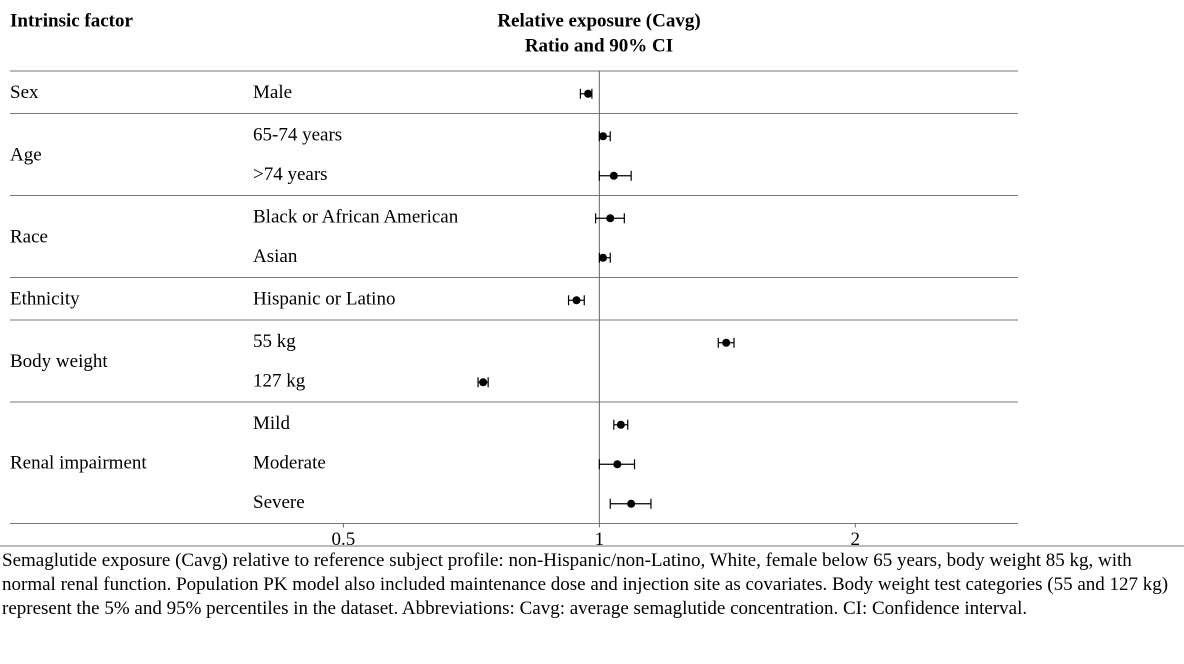  Describe the element at coordinates (598, 20) in the screenshot. I see `header-measure: Relative exposure (Cavg)` at that location.